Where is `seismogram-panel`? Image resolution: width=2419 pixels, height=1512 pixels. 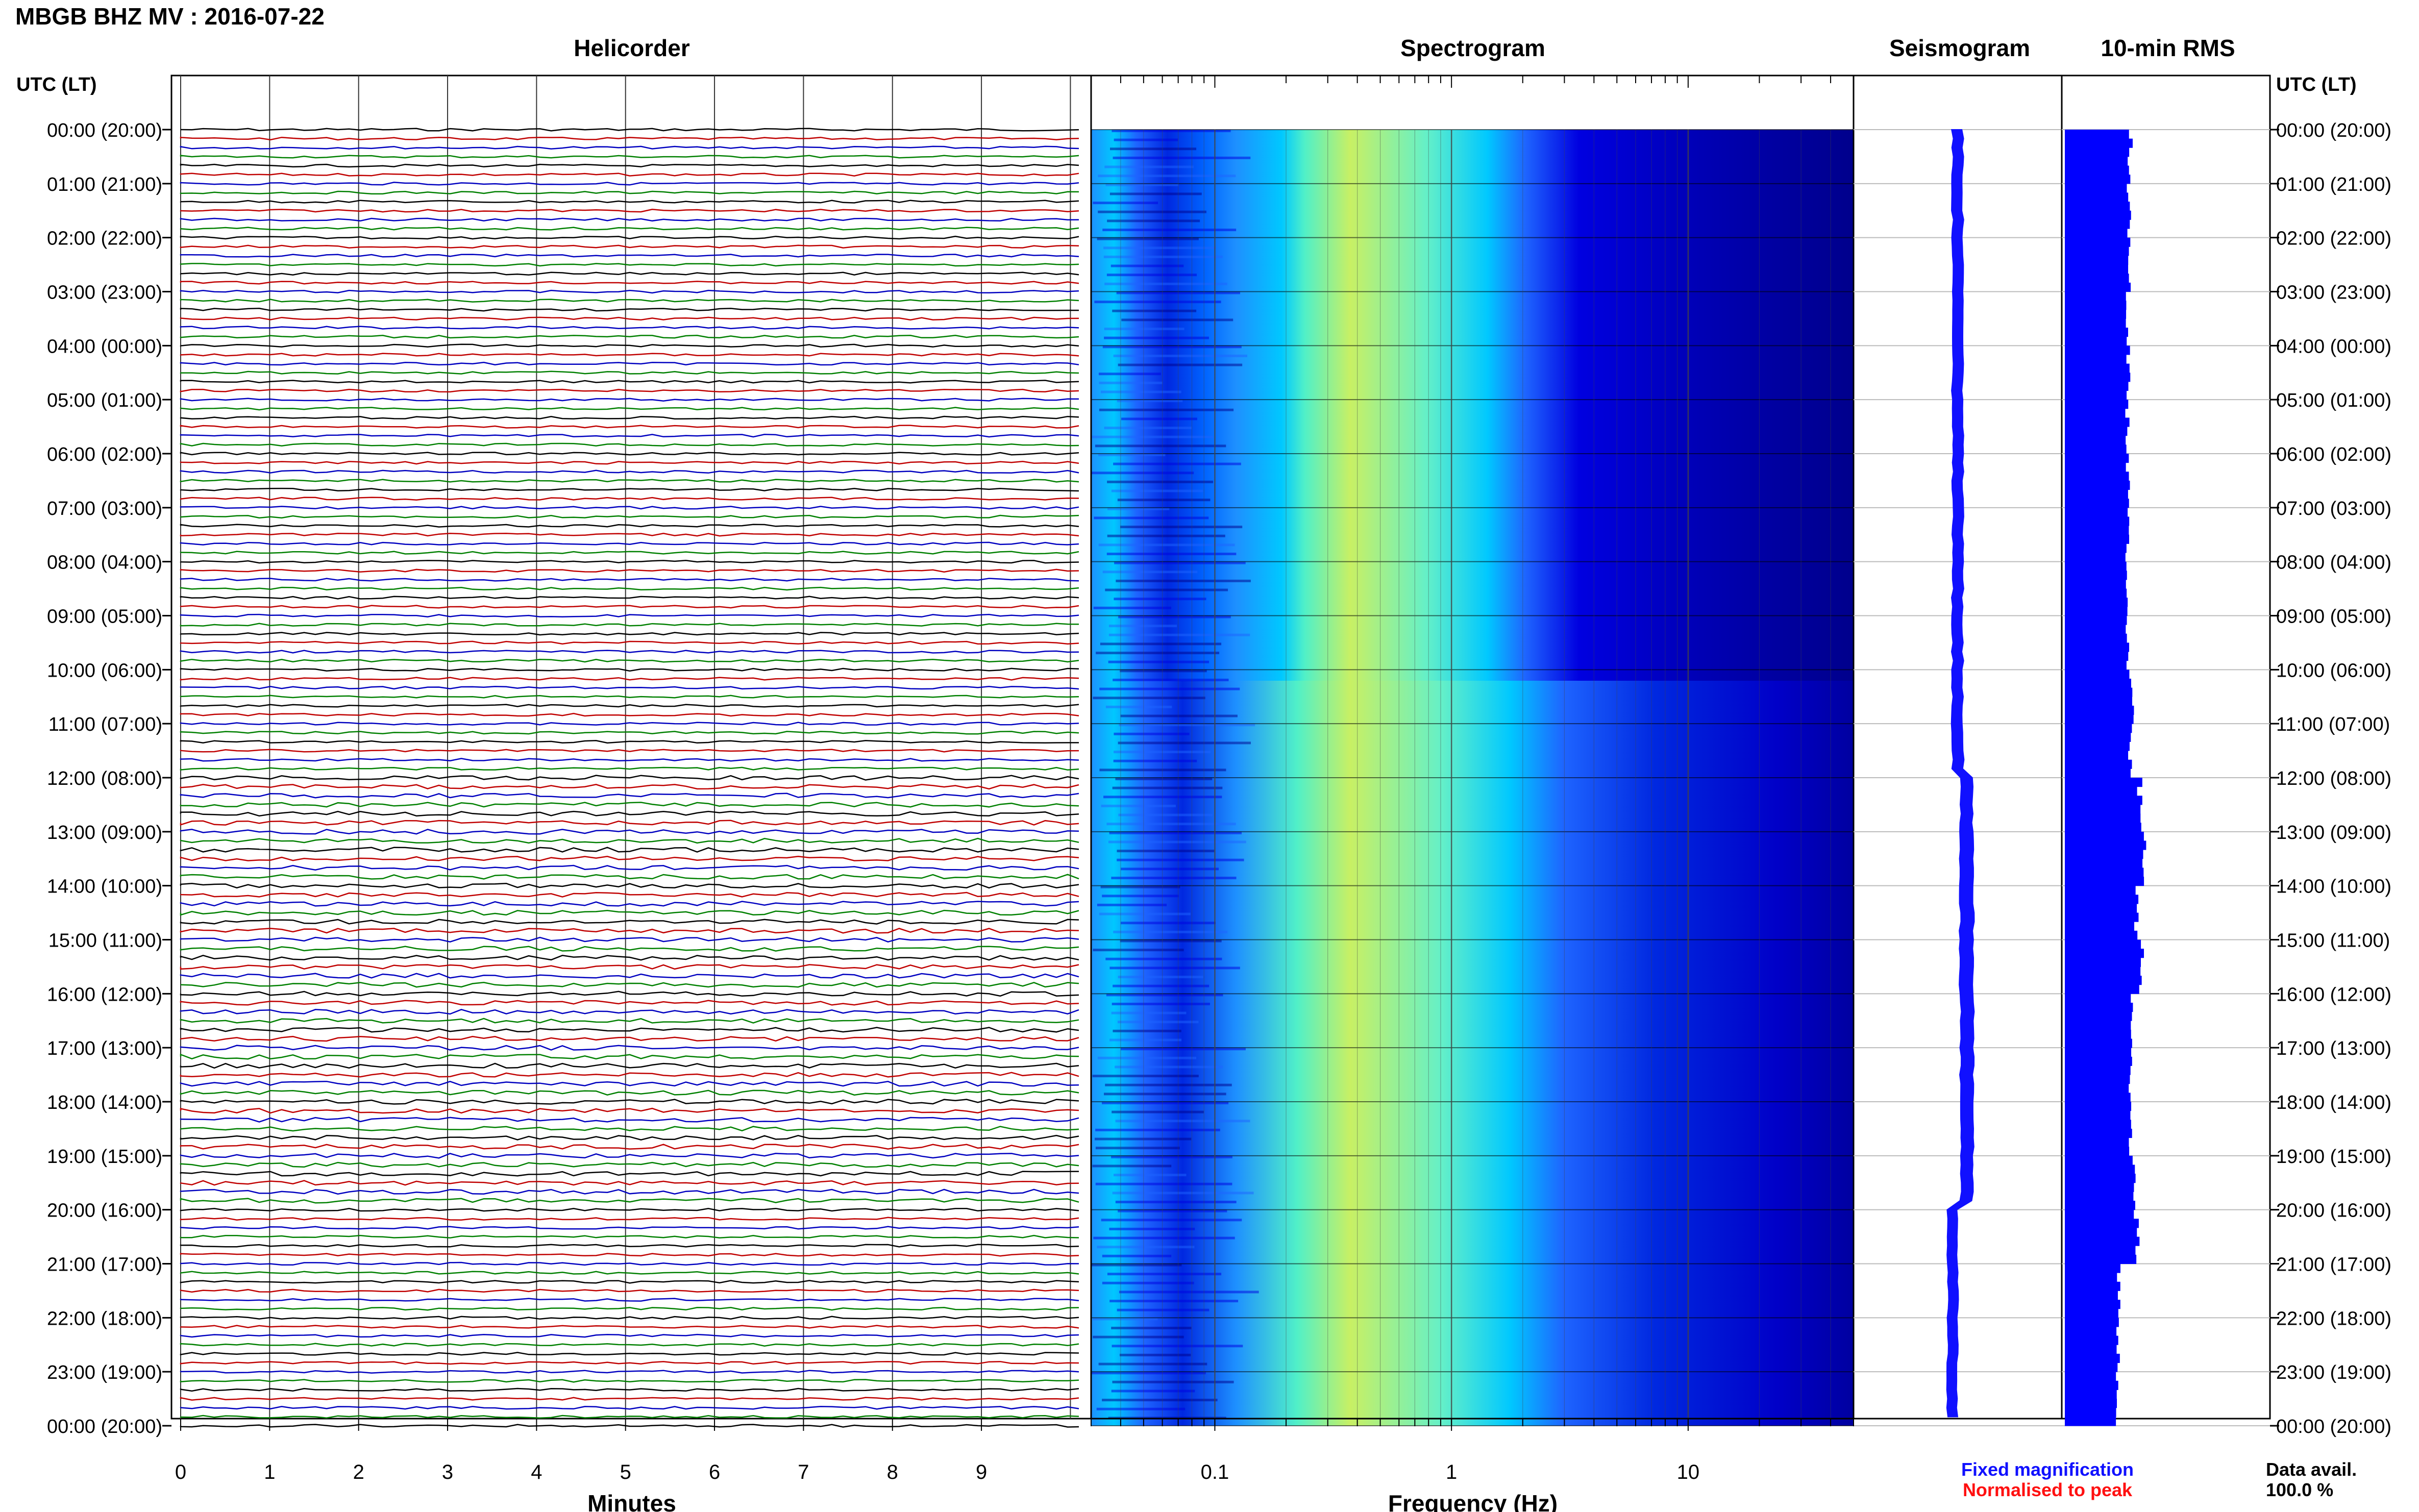
seismogram-panel is located at coordinates (1958, 750).